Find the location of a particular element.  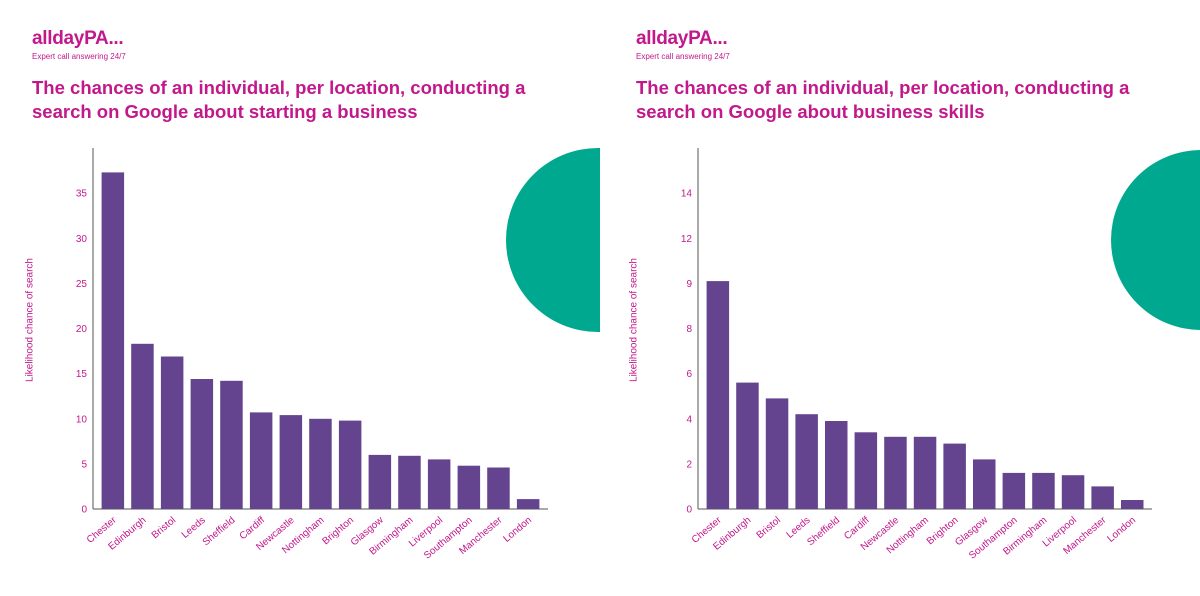

y-tick-label: 4 is located at coordinates (689, 419).